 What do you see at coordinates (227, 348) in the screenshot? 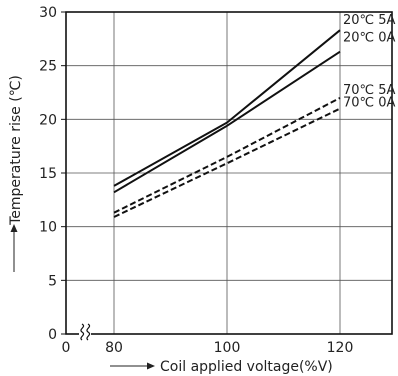
I see `x-tick-label: 100` at bounding box center [227, 348].